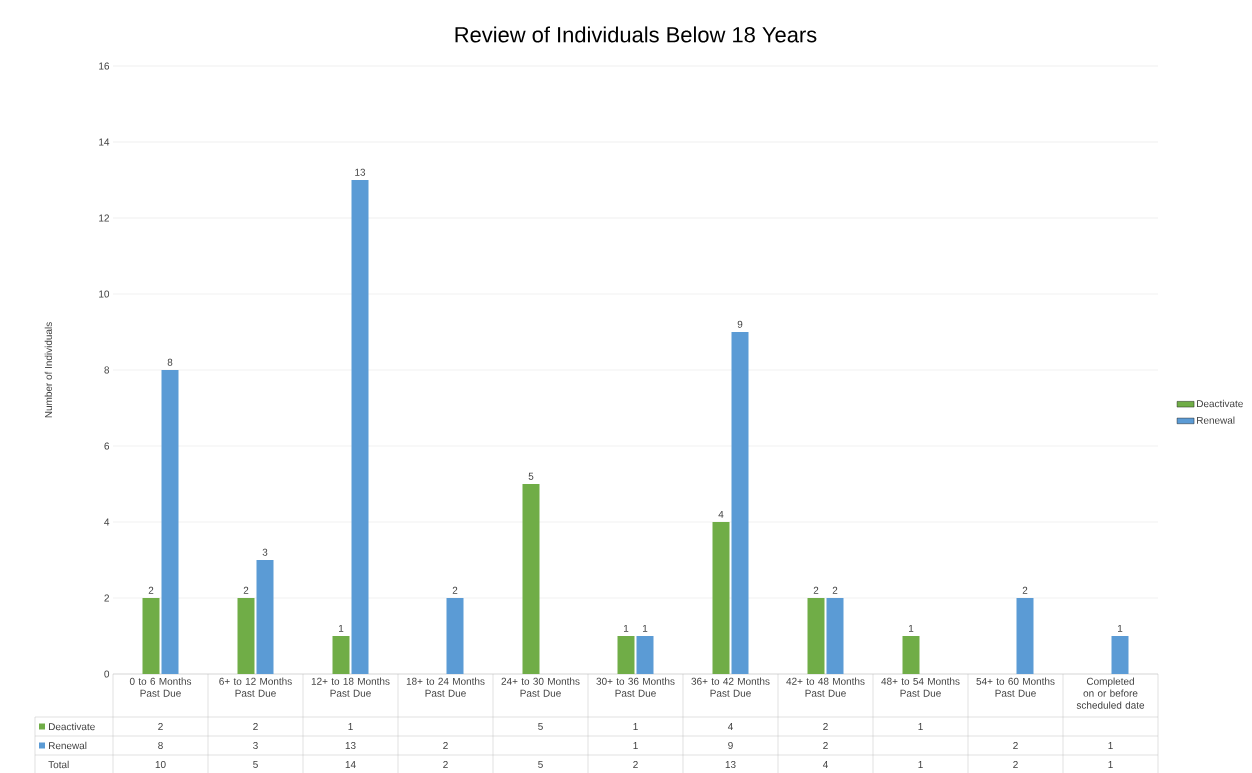 Image resolution: width=1252 pixels, height=773 pixels. What do you see at coordinates (58, 764) in the screenshot?
I see `text: Total` at bounding box center [58, 764].